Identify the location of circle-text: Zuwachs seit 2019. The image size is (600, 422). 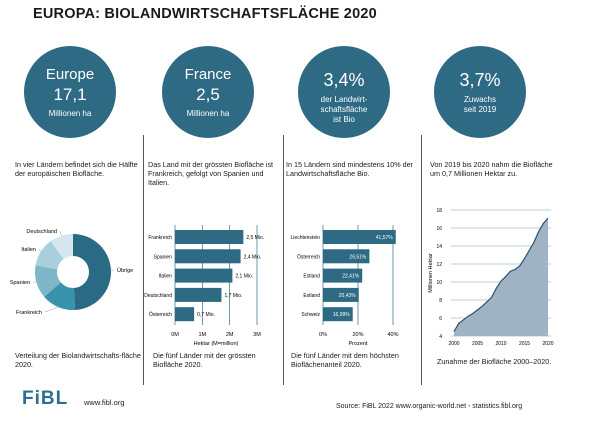
(480, 104).